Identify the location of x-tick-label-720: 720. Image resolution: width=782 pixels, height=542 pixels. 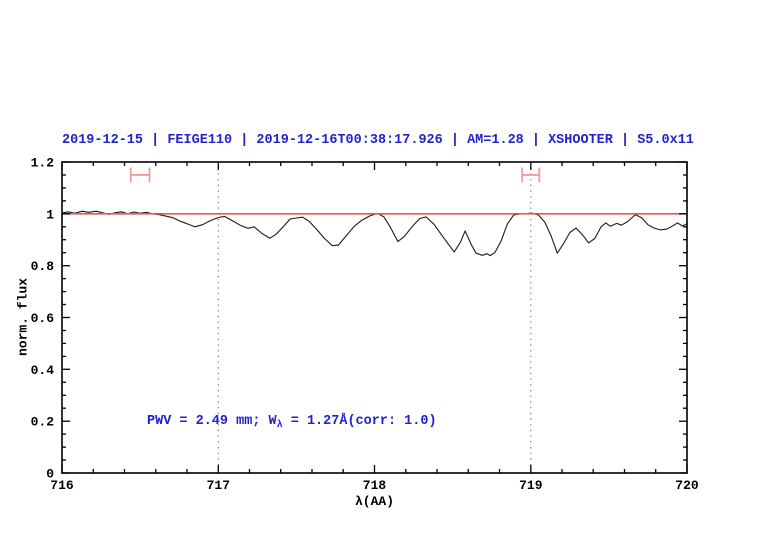
(687, 485).